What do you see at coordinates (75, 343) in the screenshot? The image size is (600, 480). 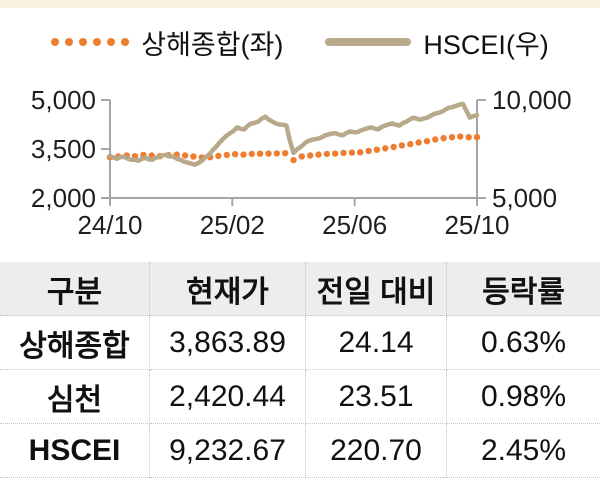 I see `table-row-label: 상해종합` at bounding box center [75, 343].